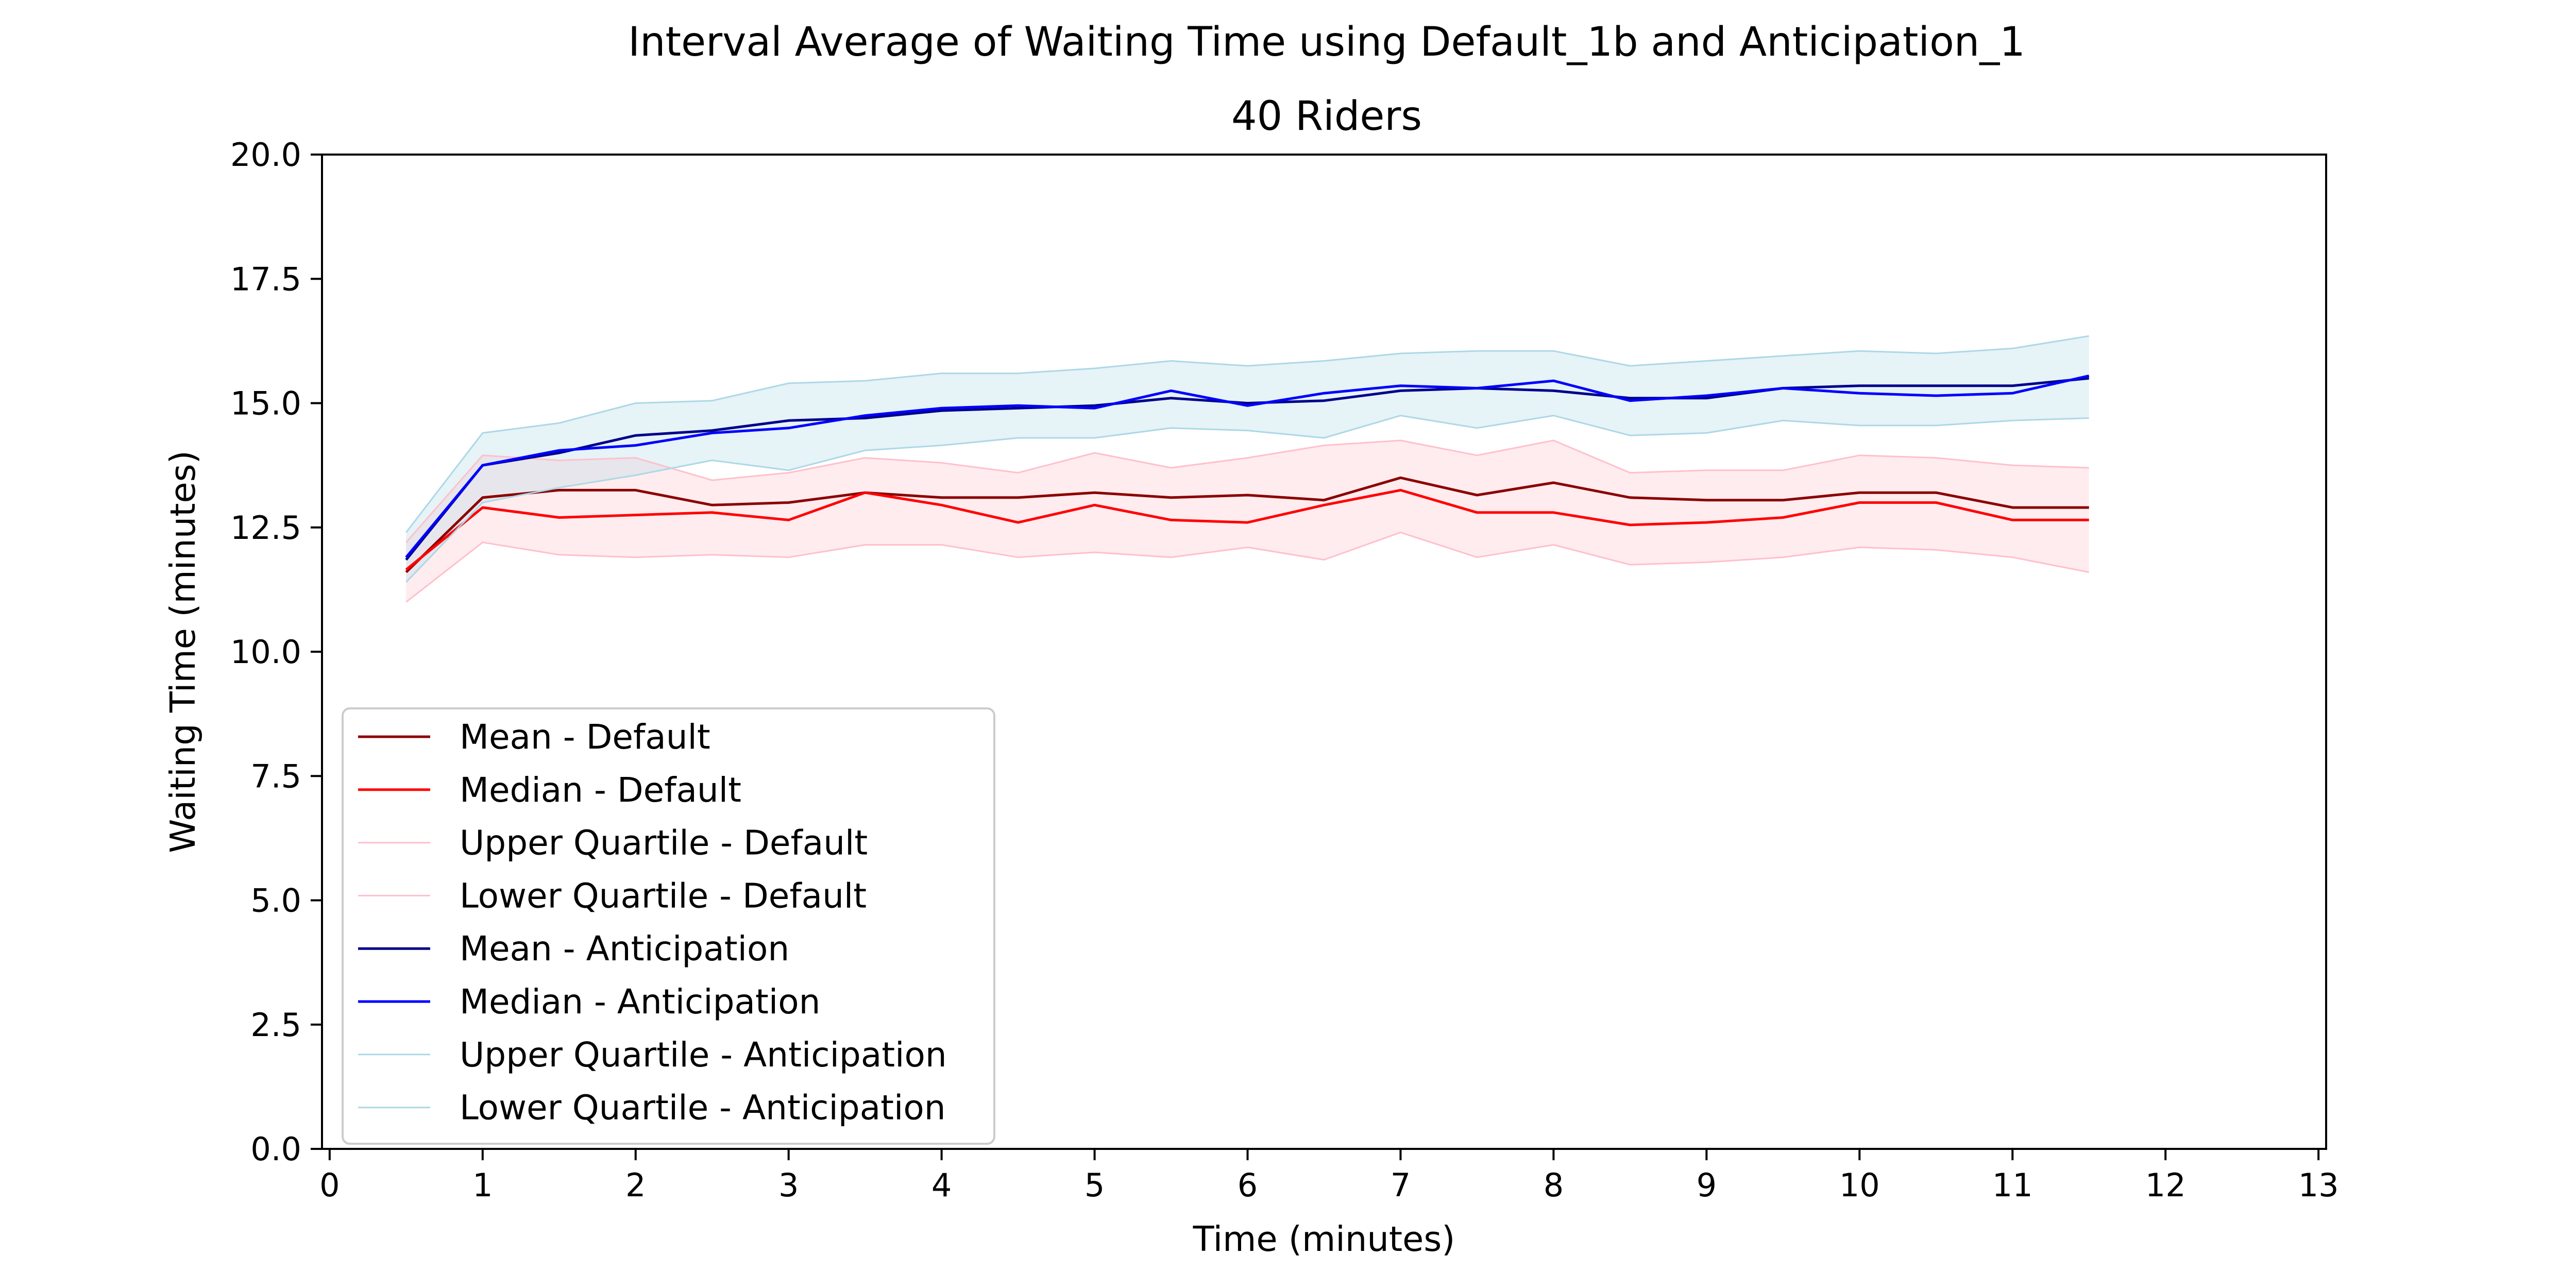 Image resolution: width=2576 pixels, height=1288 pixels. Describe the element at coordinates (1401, 1185) in the screenshot. I see `x-tick-label: 7` at that location.